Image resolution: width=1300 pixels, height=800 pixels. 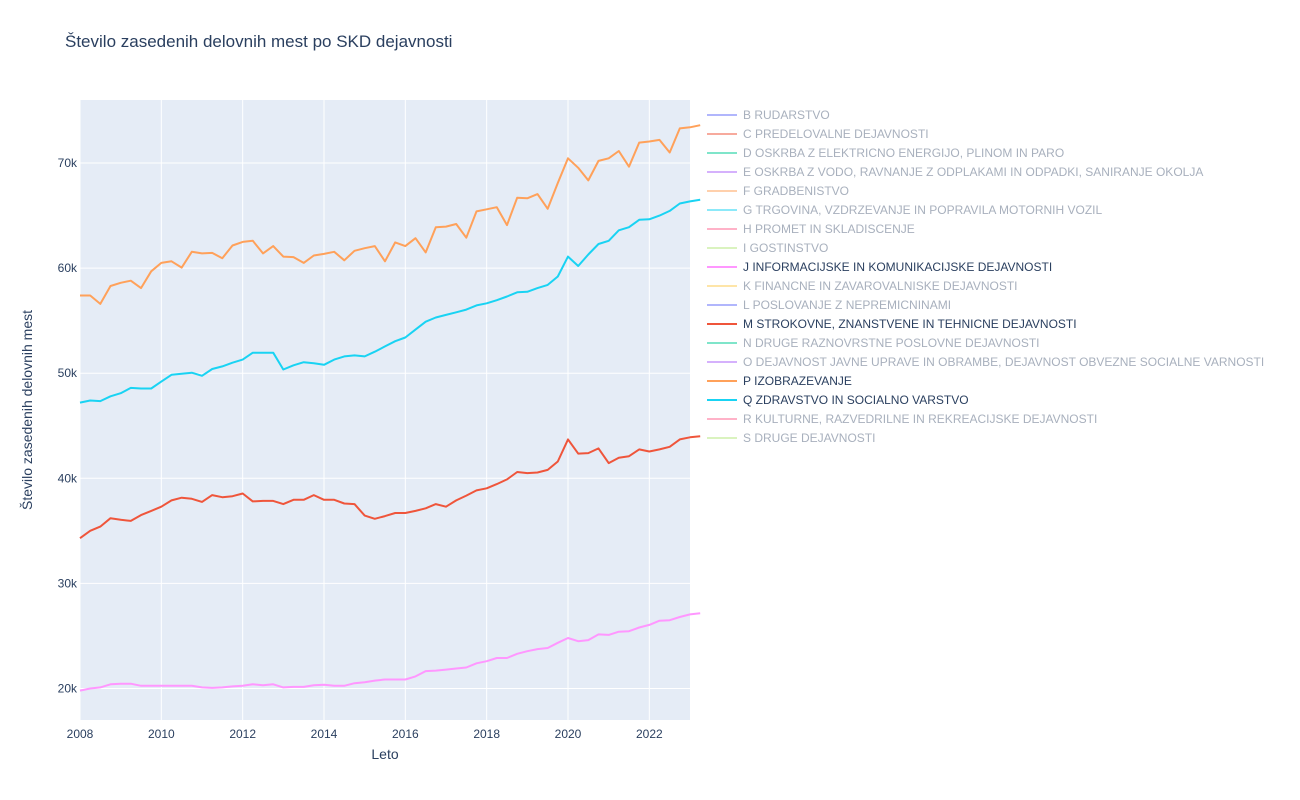 What do you see at coordinates (649, 734) in the screenshot?
I see `x-tick-label: 2022` at bounding box center [649, 734].